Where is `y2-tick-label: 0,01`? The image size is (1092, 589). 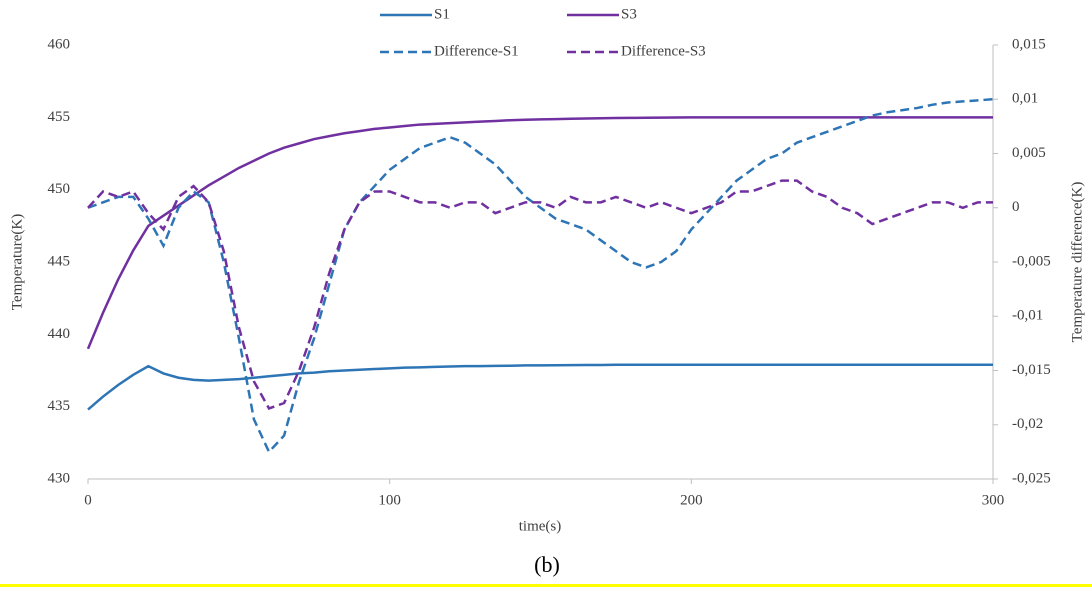
y2-tick-label: 0,01 is located at coordinates (1025, 99).